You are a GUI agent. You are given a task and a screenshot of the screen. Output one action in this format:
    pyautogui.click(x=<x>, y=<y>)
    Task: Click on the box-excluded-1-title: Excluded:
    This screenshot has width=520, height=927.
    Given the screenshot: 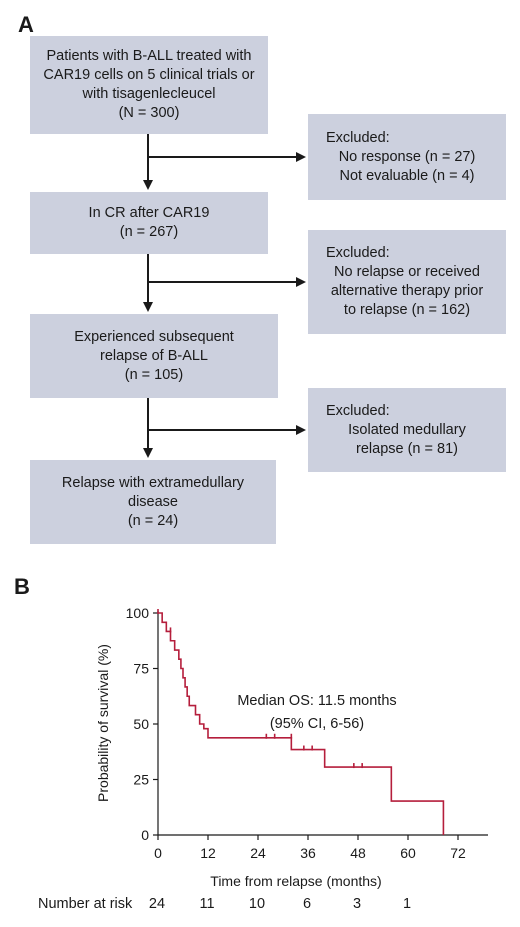 What is the action you would take?
    pyautogui.click(x=358, y=137)
    